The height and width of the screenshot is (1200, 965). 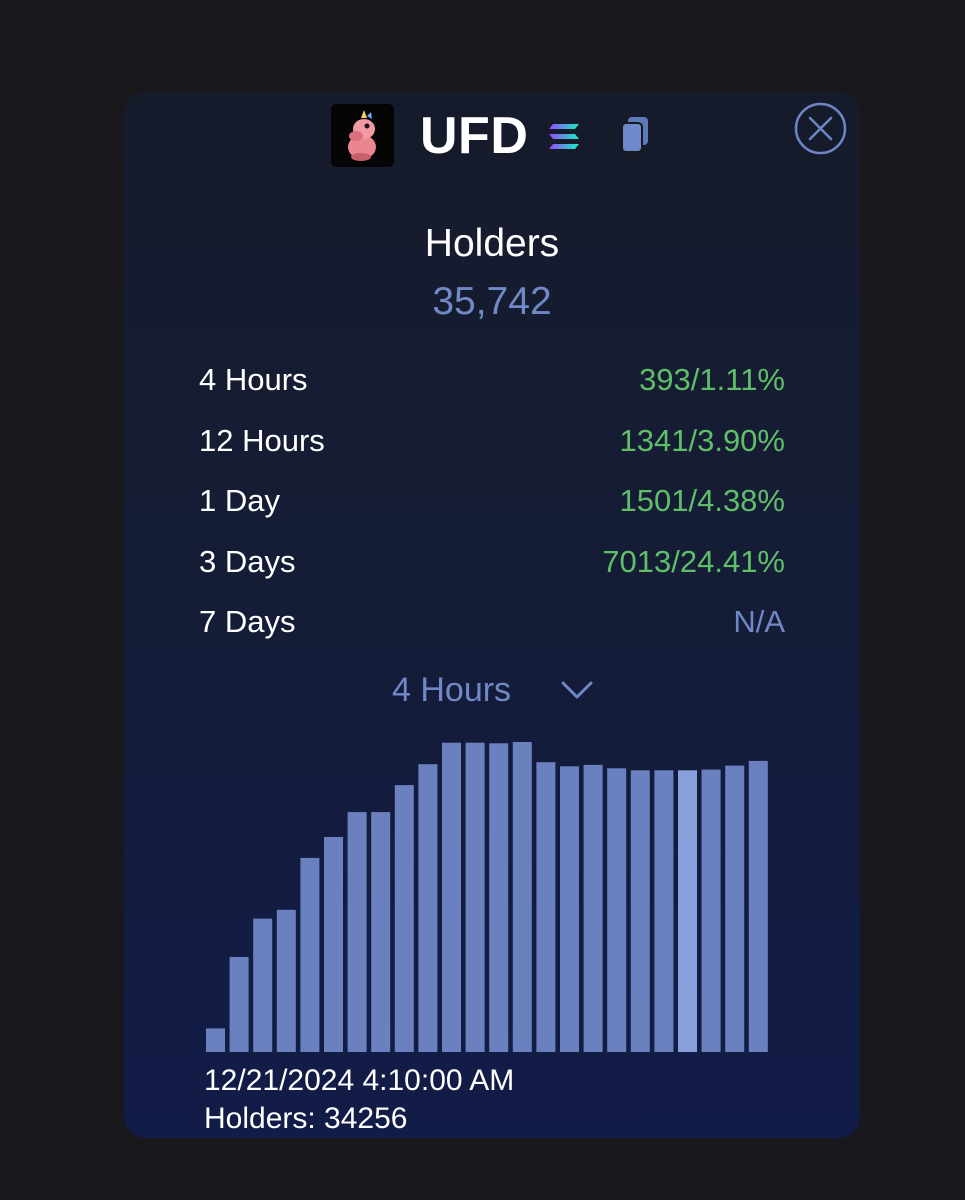 What do you see at coordinates (693, 561) in the screenshot?
I see `stat-value: 7013/24.41%` at bounding box center [693, 561].